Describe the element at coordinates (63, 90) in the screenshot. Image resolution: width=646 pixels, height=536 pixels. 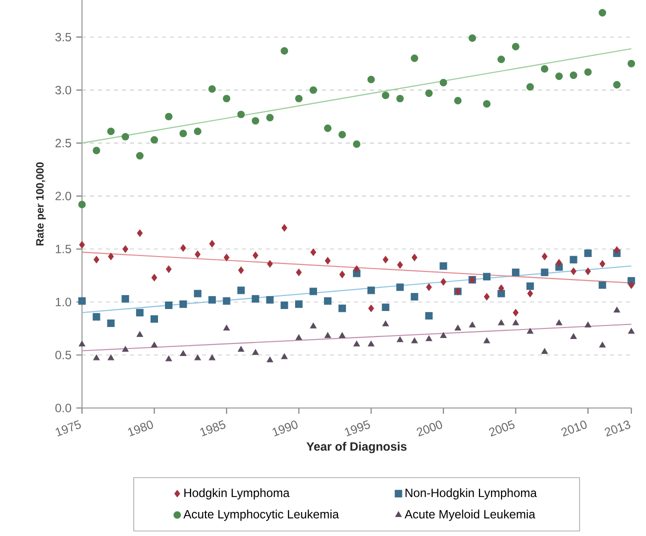
I see `y-tick-label: 3.0` at that location.